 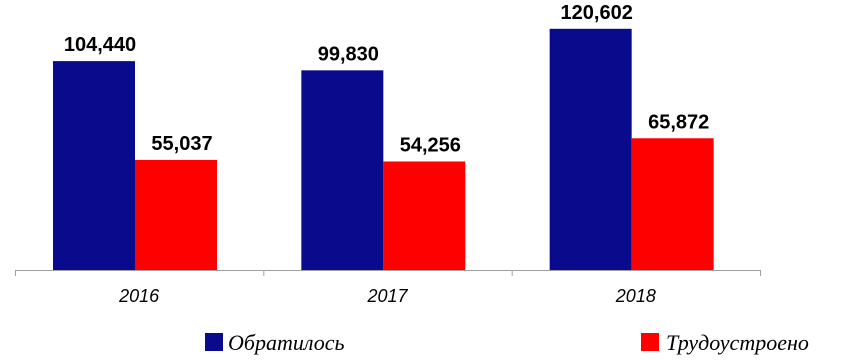 I want to click on data-label-applied-2017: 99,830, so click(x=348, y=54).